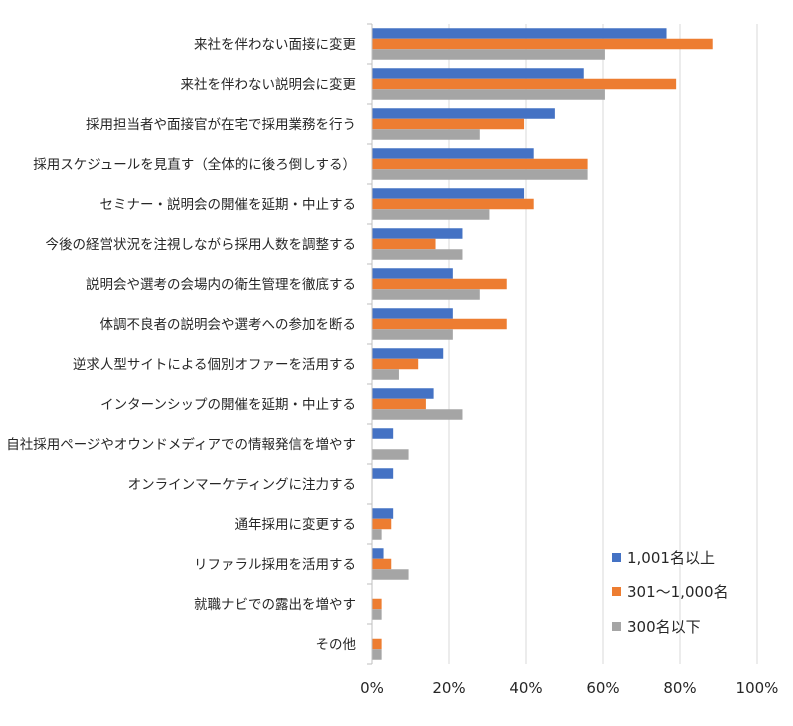 This screenshot has width=793, height=726. What do you see at coordinates (269, 84) in the screenshot?
I see `category-label: 来社を伴わない説明会に変更` at bounding box center [269, 84].